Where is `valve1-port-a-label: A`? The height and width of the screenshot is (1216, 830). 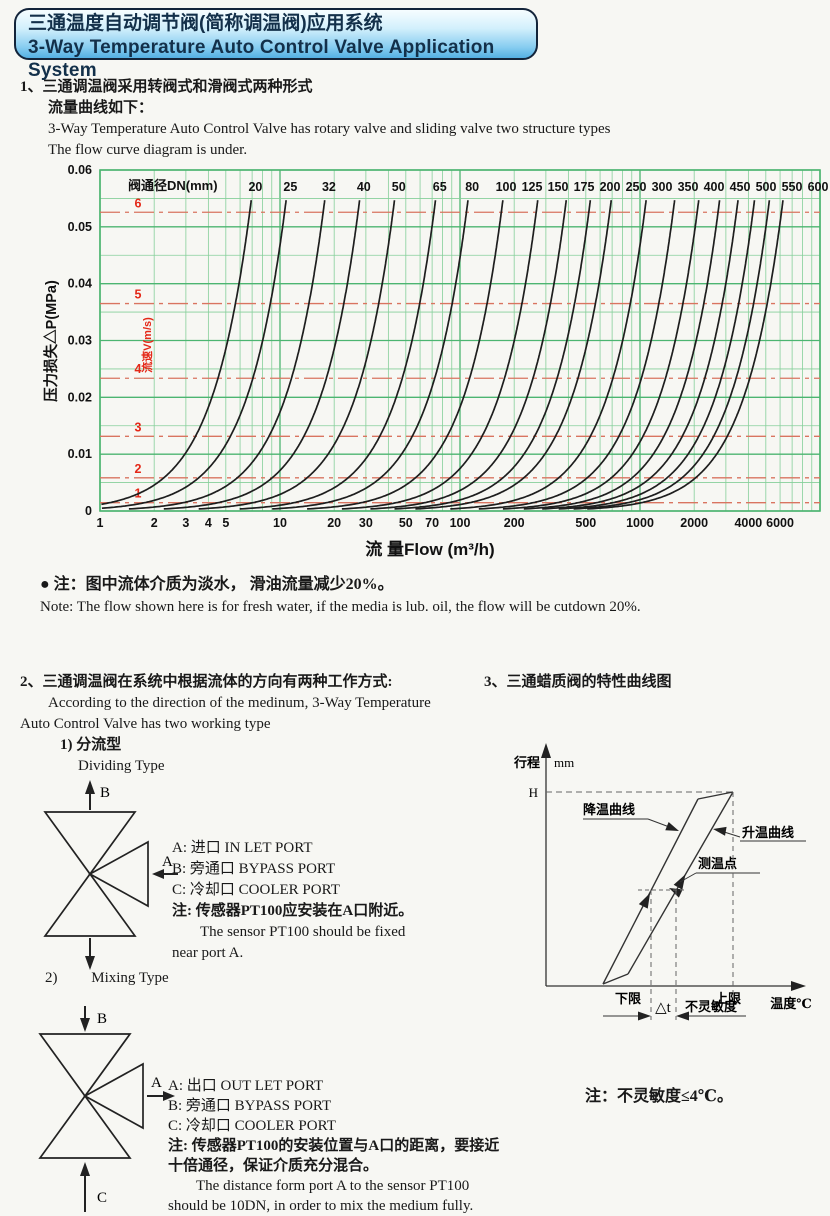
valve1-port-a-label: A is located at coordinates (167, 862).